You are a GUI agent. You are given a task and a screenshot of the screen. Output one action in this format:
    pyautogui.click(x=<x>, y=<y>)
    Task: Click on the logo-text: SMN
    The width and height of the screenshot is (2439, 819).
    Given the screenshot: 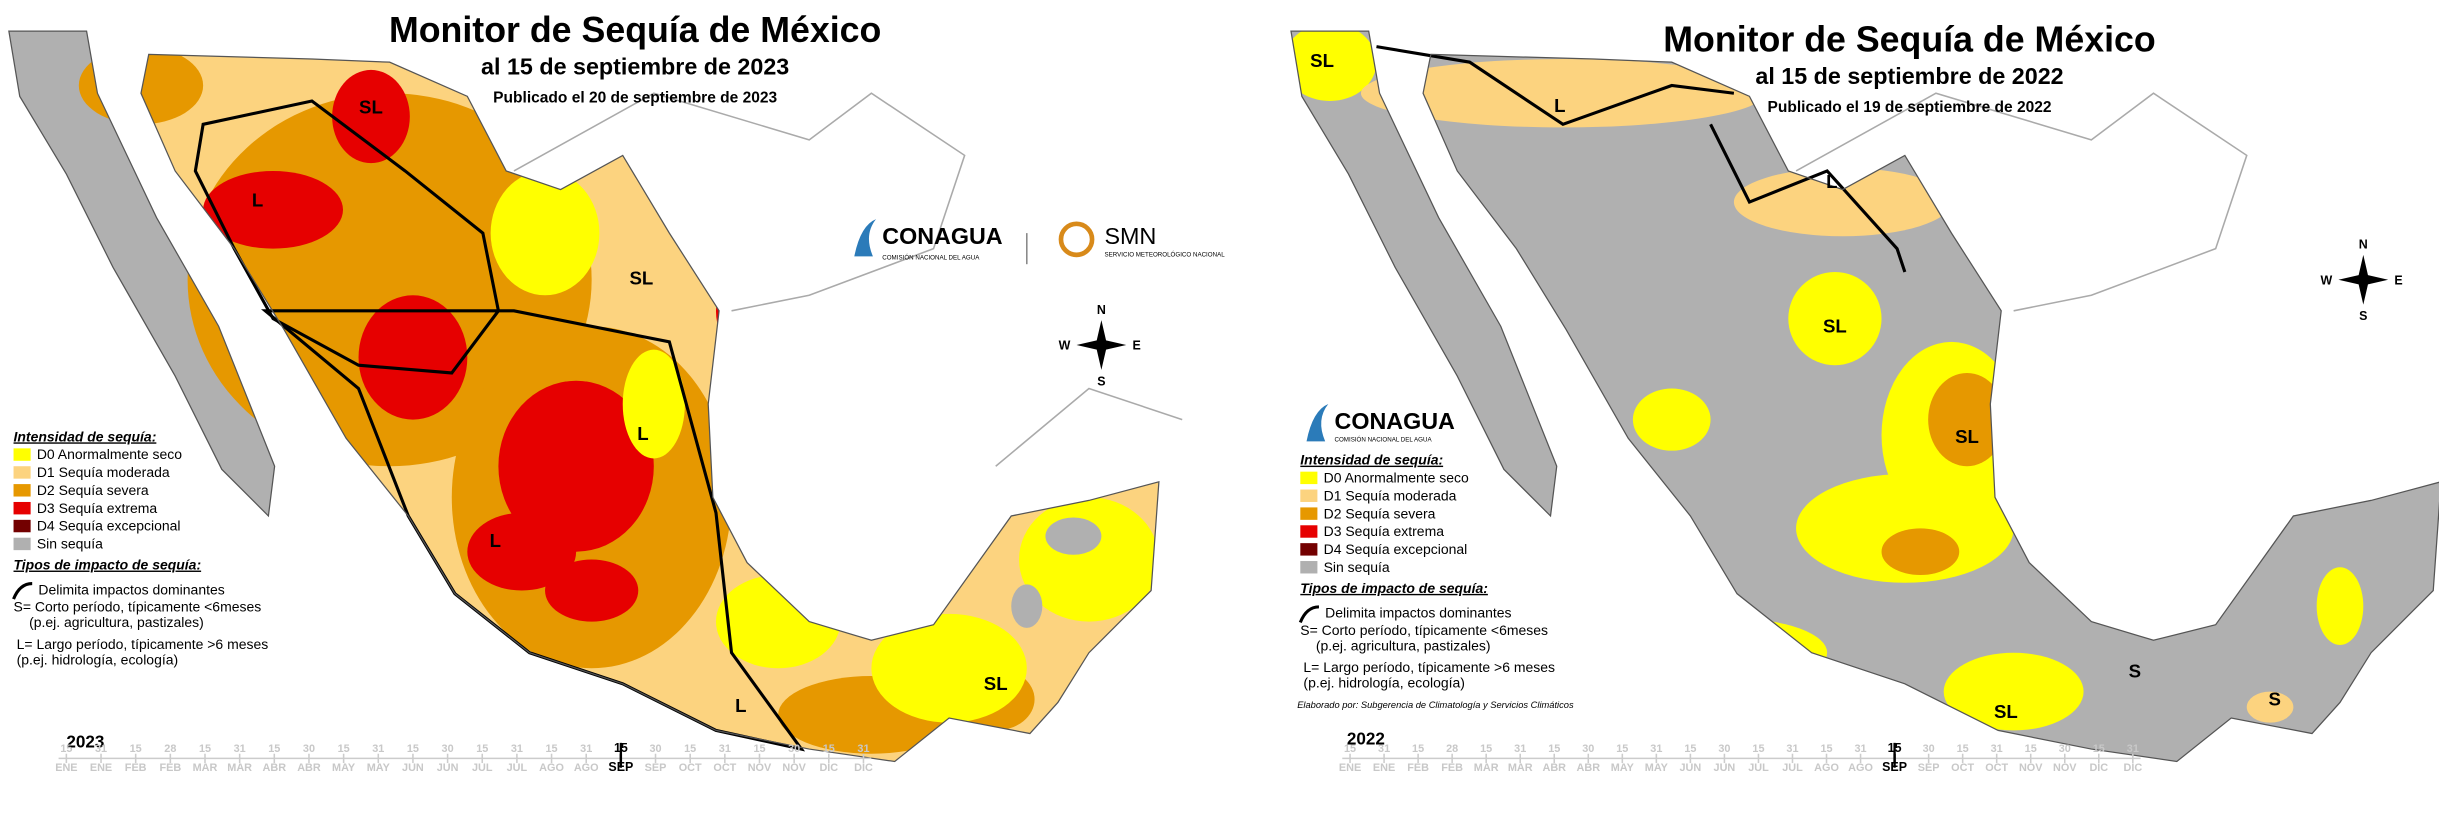 What is the action you would take?
    pyautogui.click(x=1130, y=236)
    